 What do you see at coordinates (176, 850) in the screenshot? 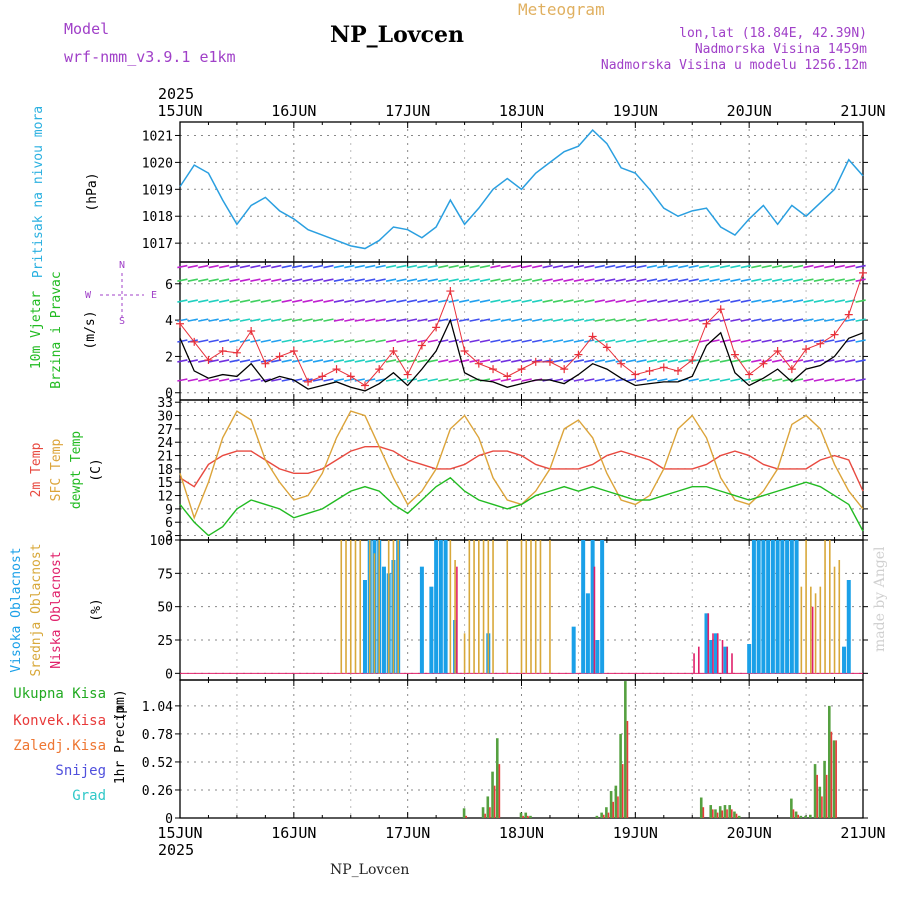
I see `year-label-bottom: 2025` at bounding box center [176, 850].